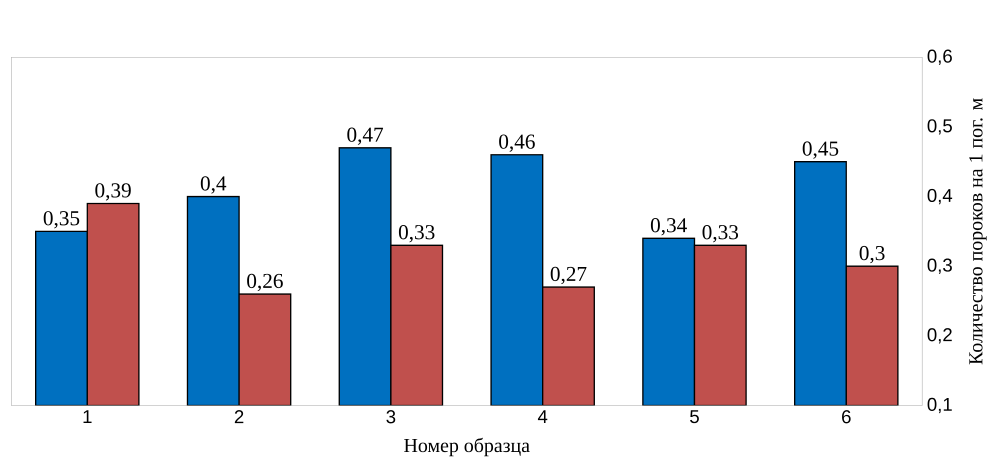 The height and width of the screenshot is (461, 991). I want to click on data-label: 0,47, so click(365, 137).